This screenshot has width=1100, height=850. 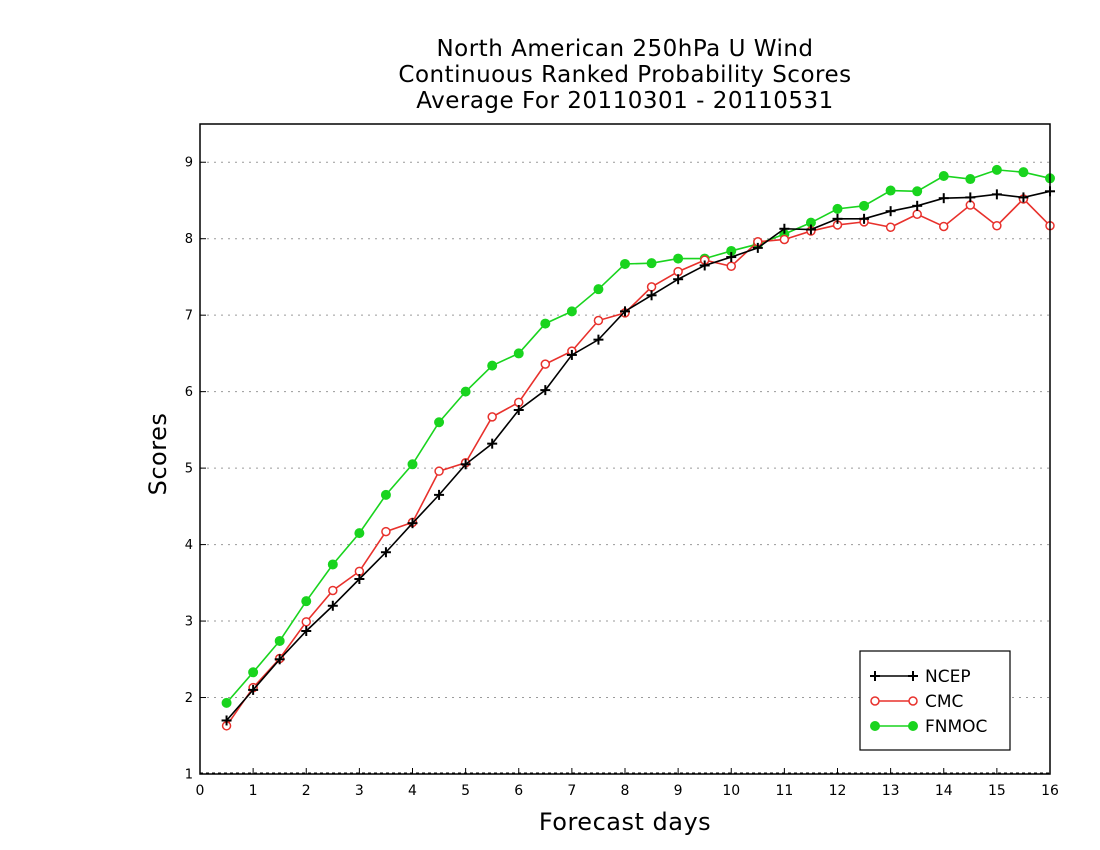 What do you see at coordinates (625, 791) in the screenshot?
I see `x-tick-label: 8` at bounding box center [625, 791].